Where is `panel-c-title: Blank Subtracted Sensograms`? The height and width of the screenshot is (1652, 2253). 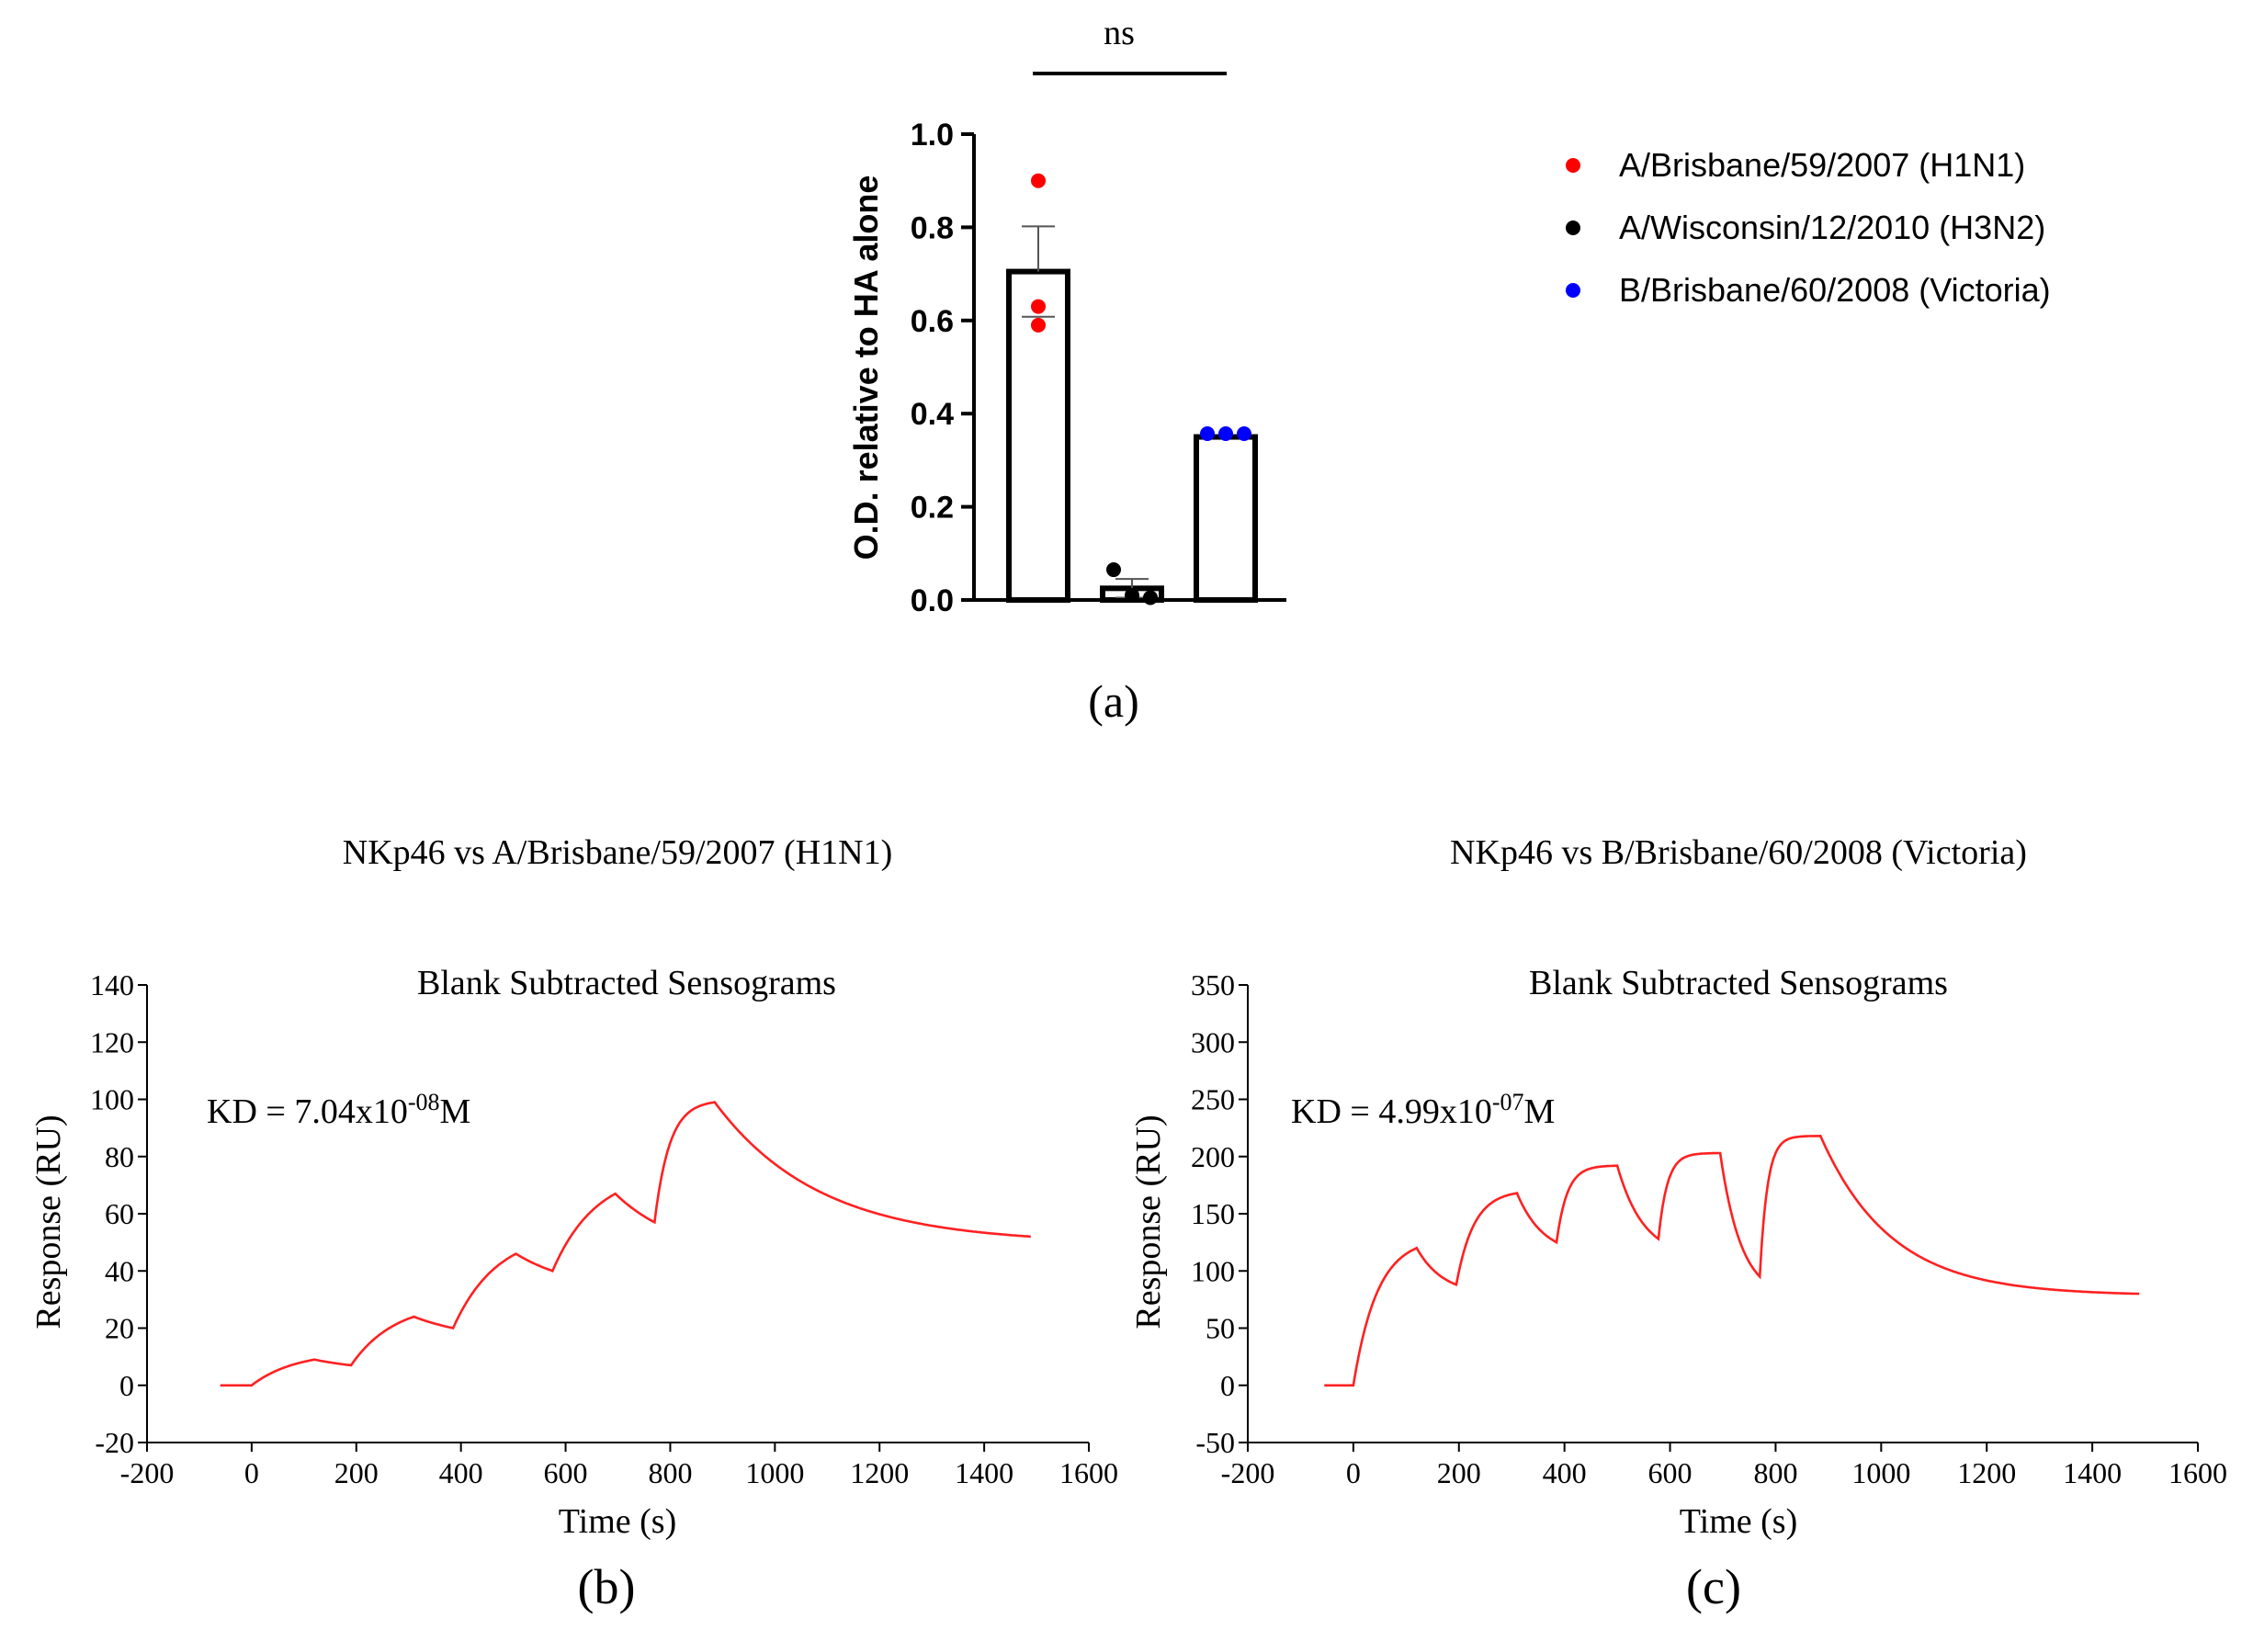
panel-c-title: Blank Subtracted Sensograms is located at coordinates (1738, 983).